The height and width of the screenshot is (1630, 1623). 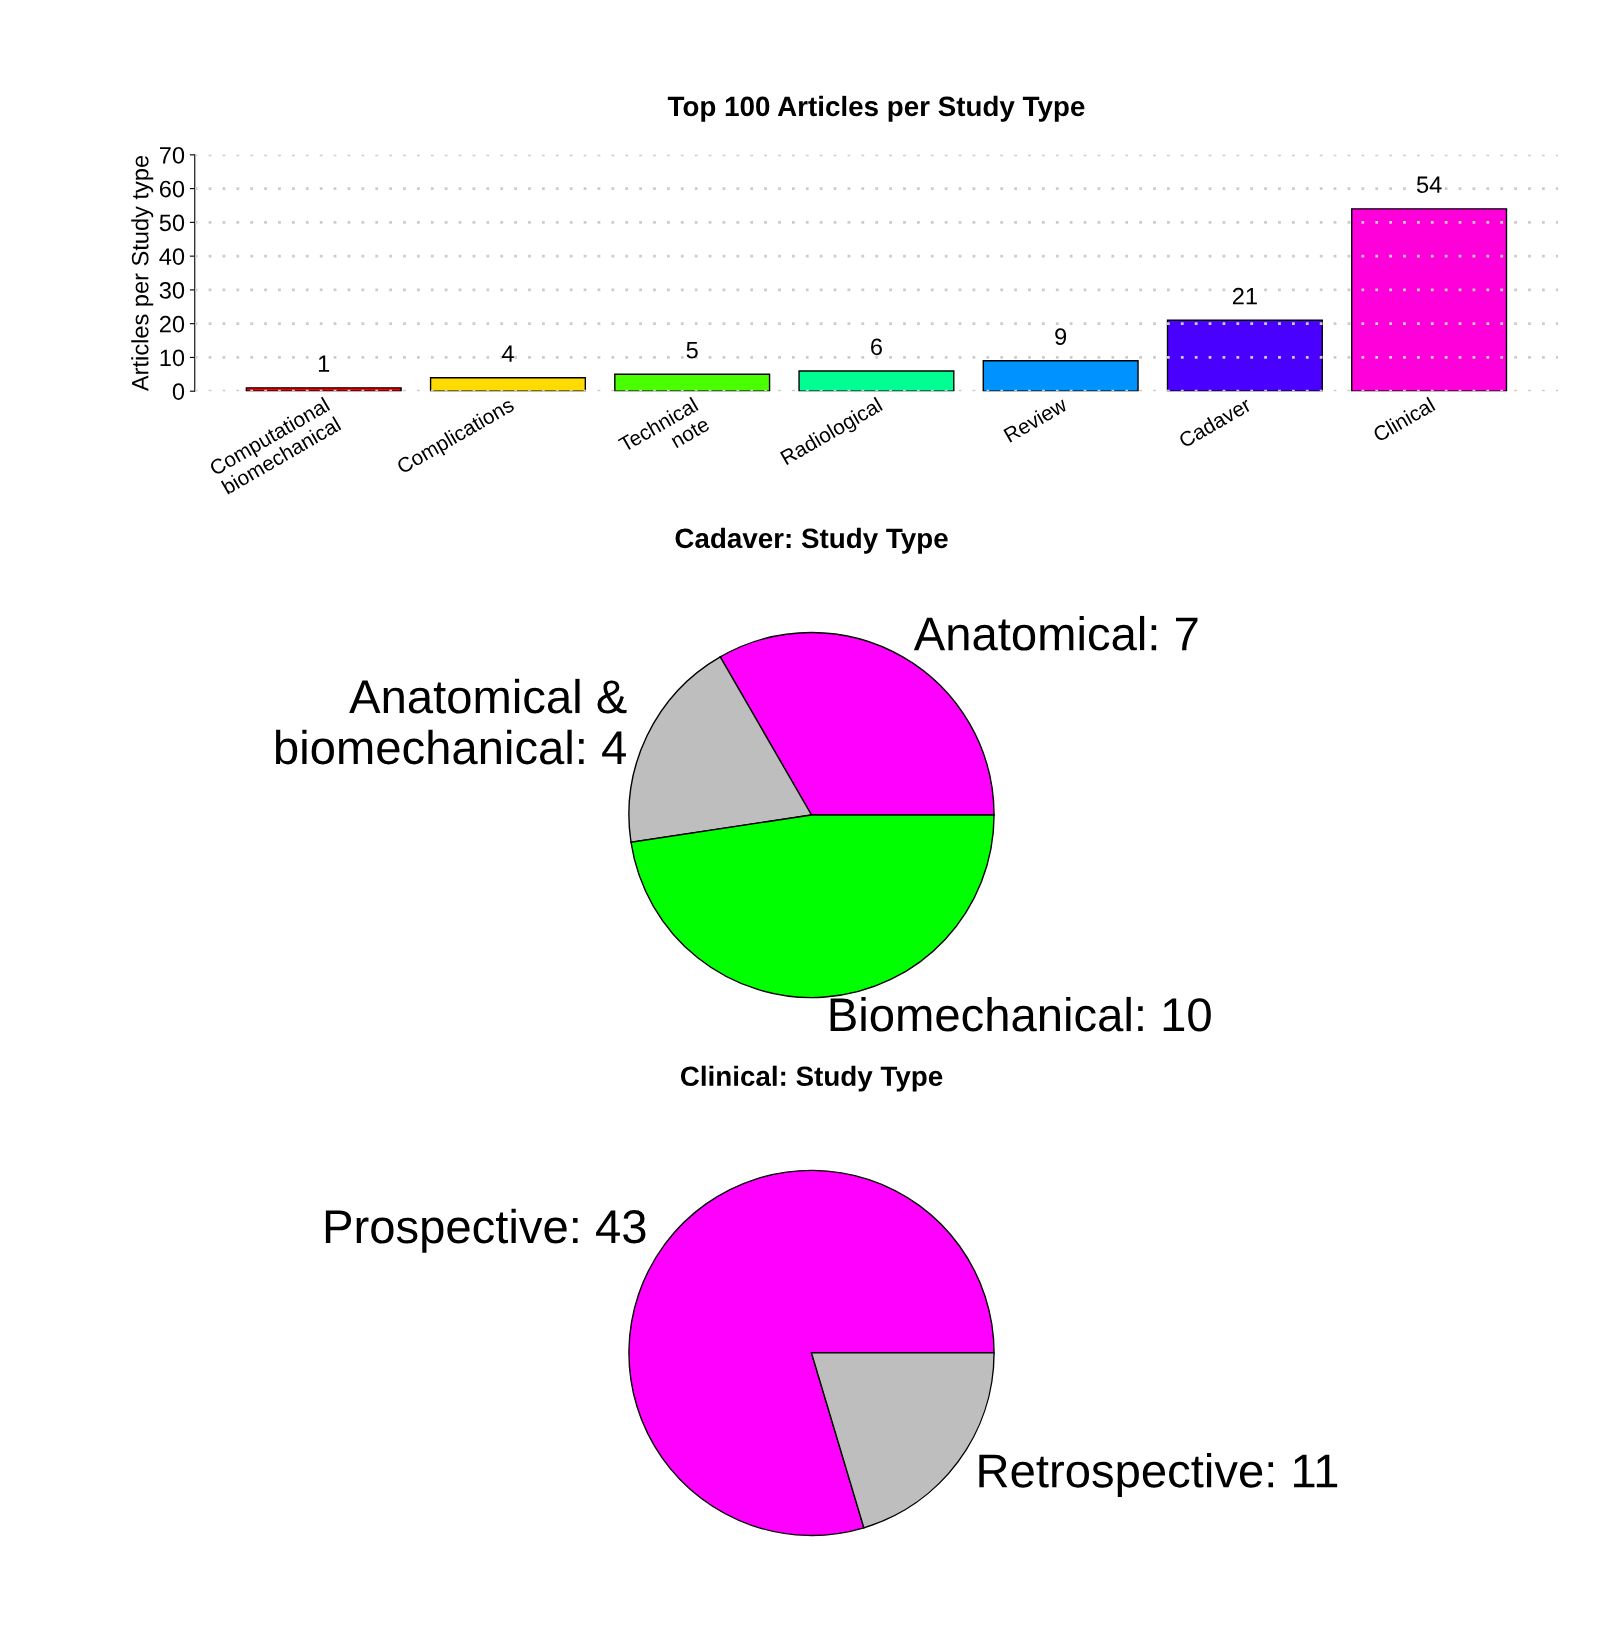 I want to click on data-label: 5, so click(x=692, y=350).